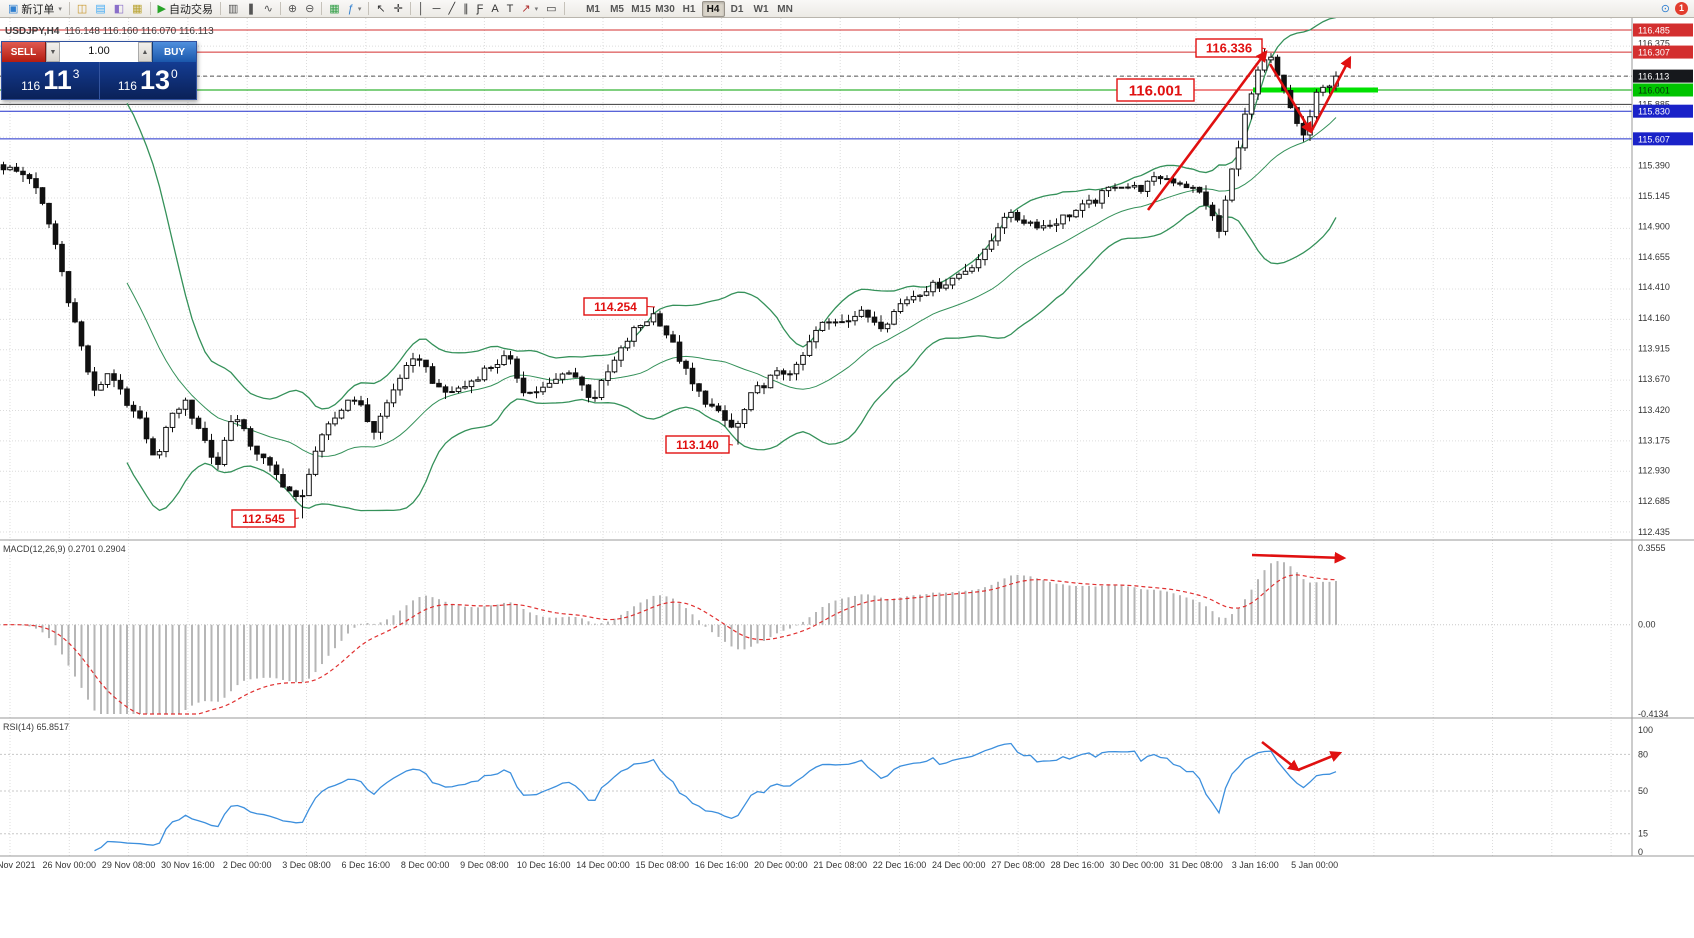 This screenshot has height=938, width=1694. Describe the element at coordinates (51, 80) in the screenshot. I see `bid-price: 116 11 3` at that location.